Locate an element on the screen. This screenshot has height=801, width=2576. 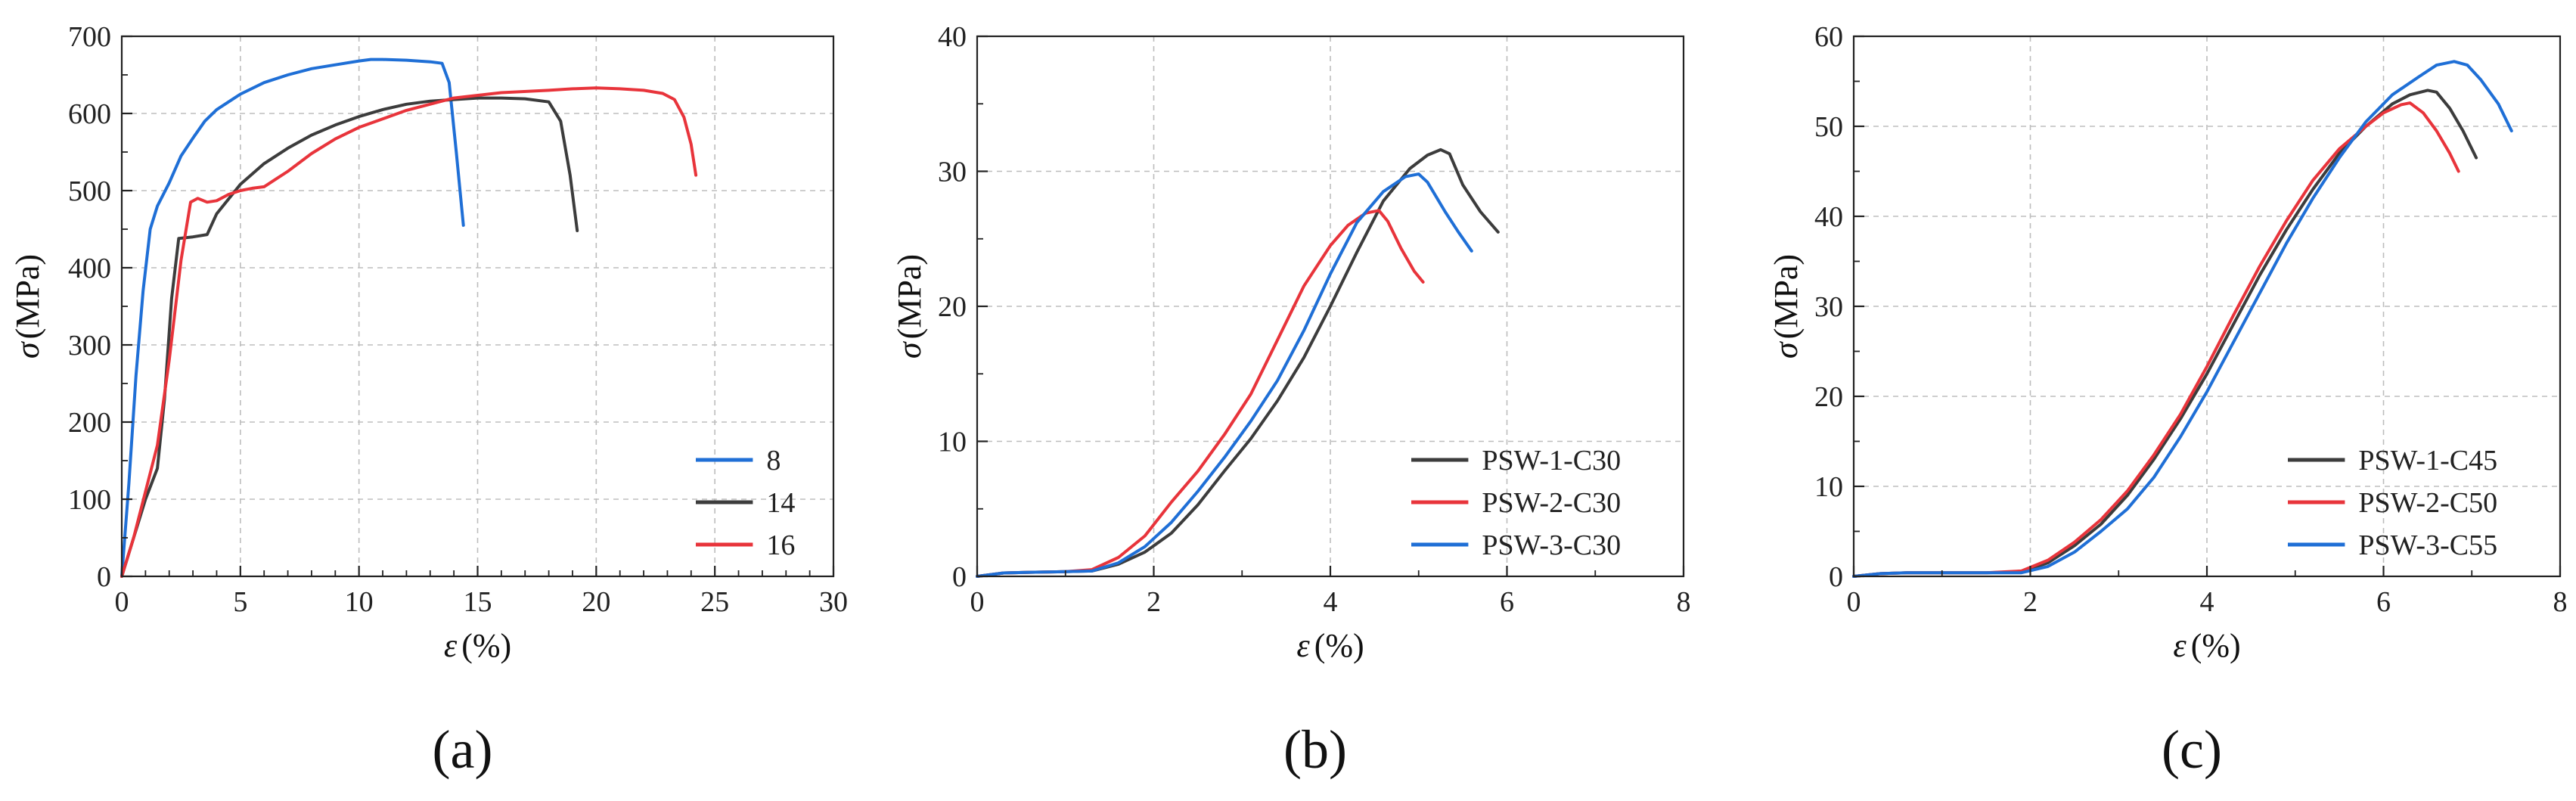
x-tick-label: 15 is located at coordinates (478, 602).